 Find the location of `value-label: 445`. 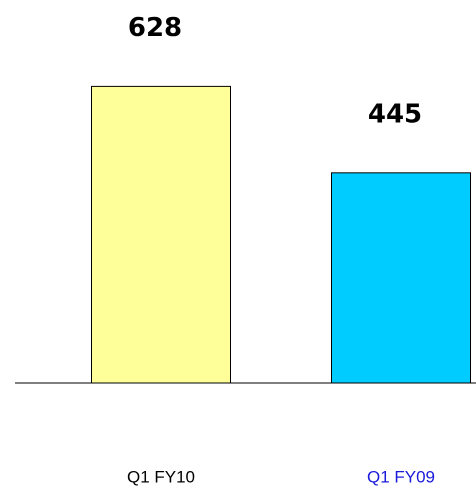

value-label: 445 is located at coordinates (395, 114).